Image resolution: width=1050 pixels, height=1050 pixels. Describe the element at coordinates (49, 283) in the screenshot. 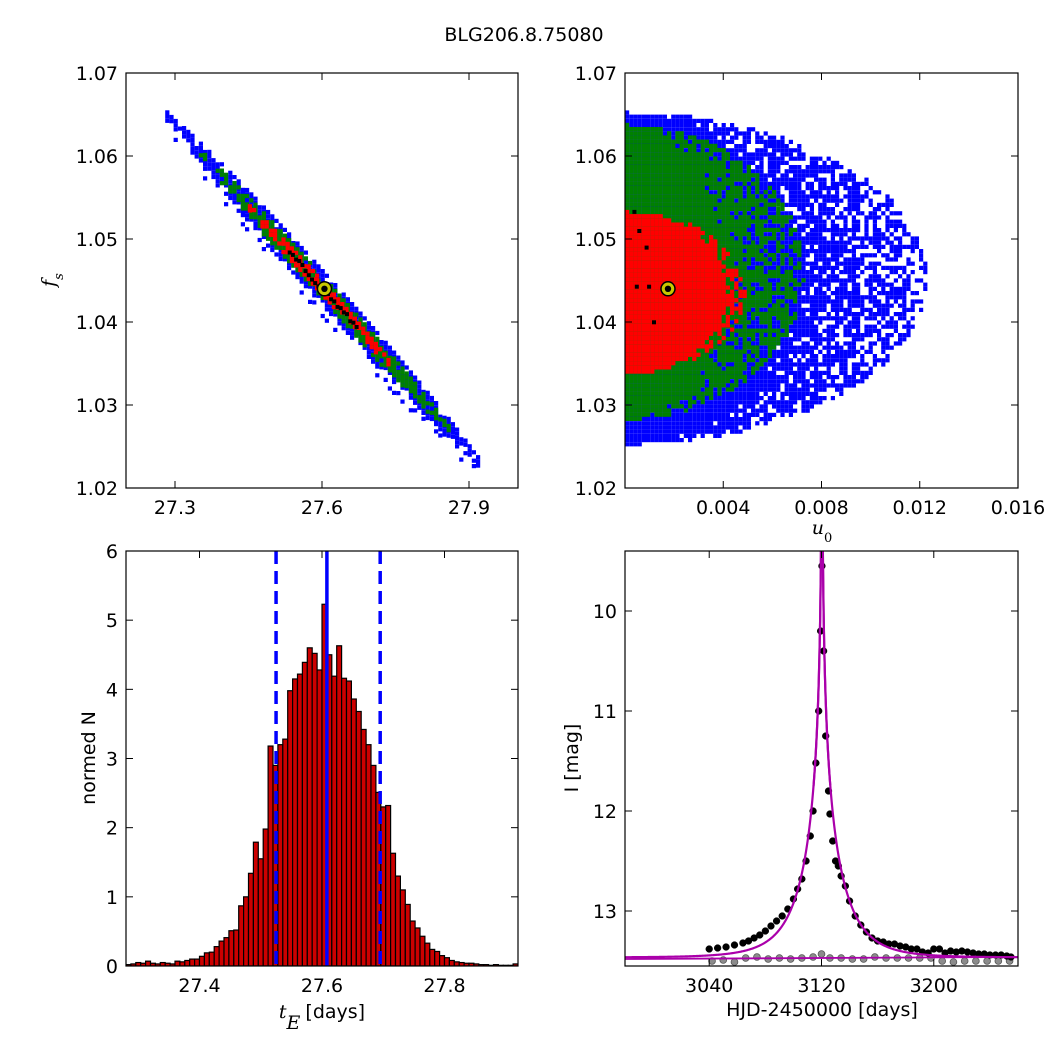

I see `ylabel-fs-f: f` at that location.